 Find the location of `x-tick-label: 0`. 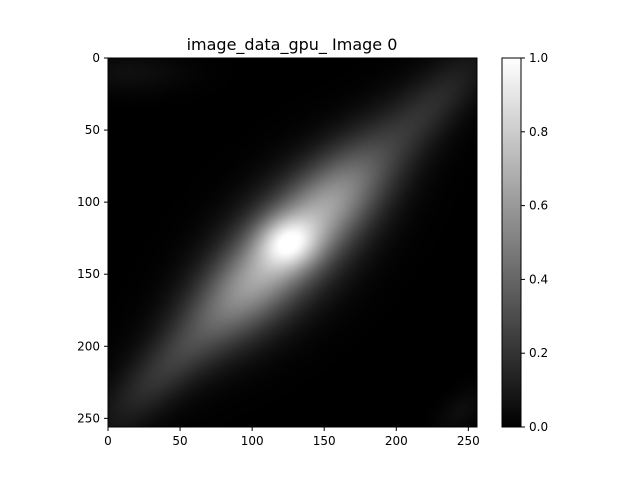

x-tick-label: 0 is located at coordinates (108, 441).